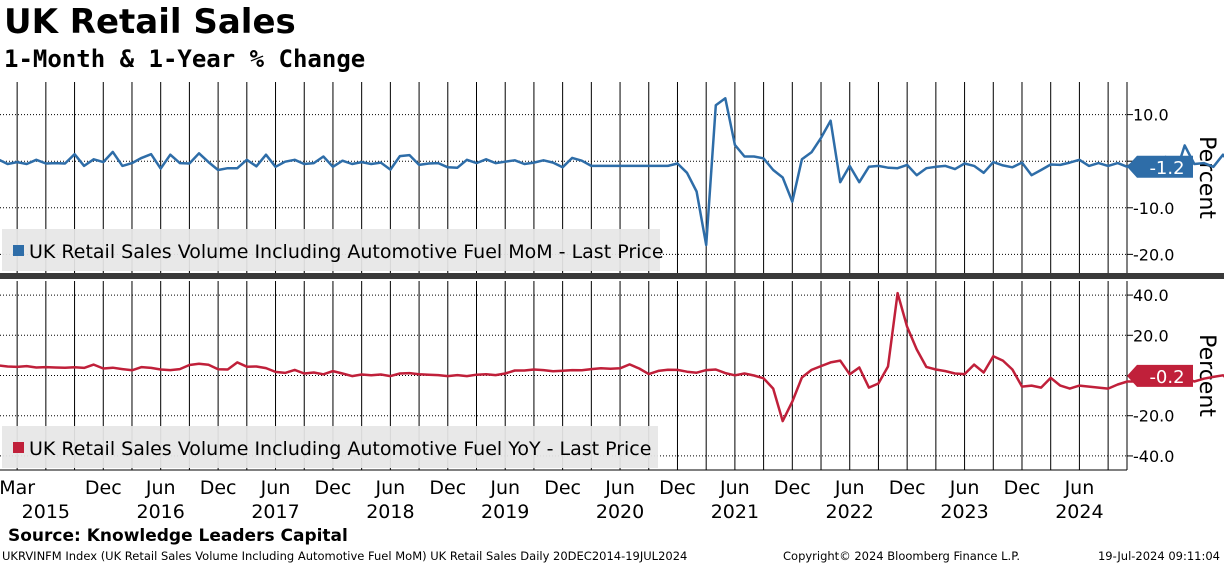 Image resolution: width=1224 pixels, height=566 pixels. What do you see at coordinates (901, 556) in the screenshot?
I see `copyright-note: Copyright© 2024 Bloomberg Finance L.P.` at bounding box center [901, 556].